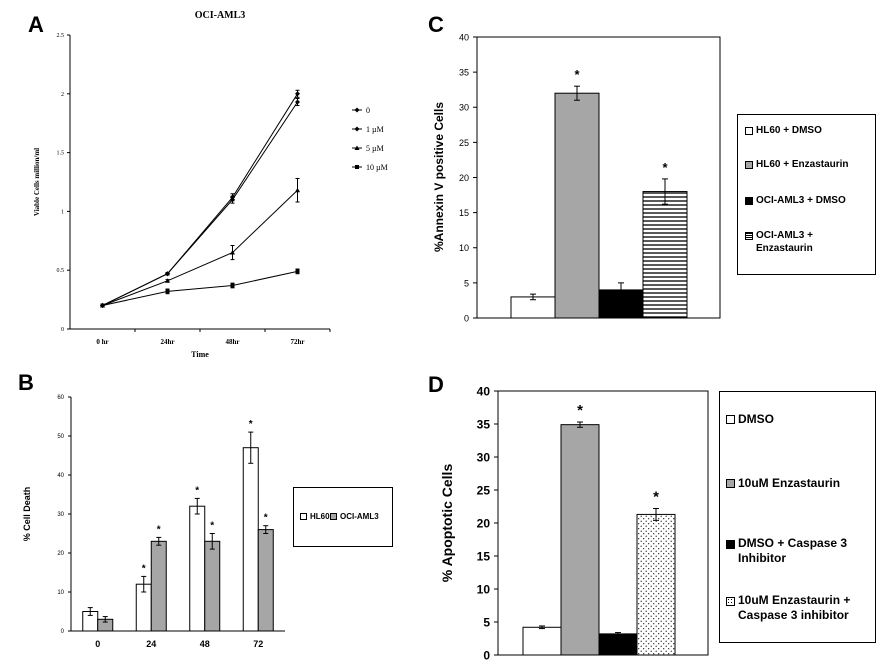 This screenshot has width=888, height=671. I want to click on panel-label-c: C, so click(436, 24).